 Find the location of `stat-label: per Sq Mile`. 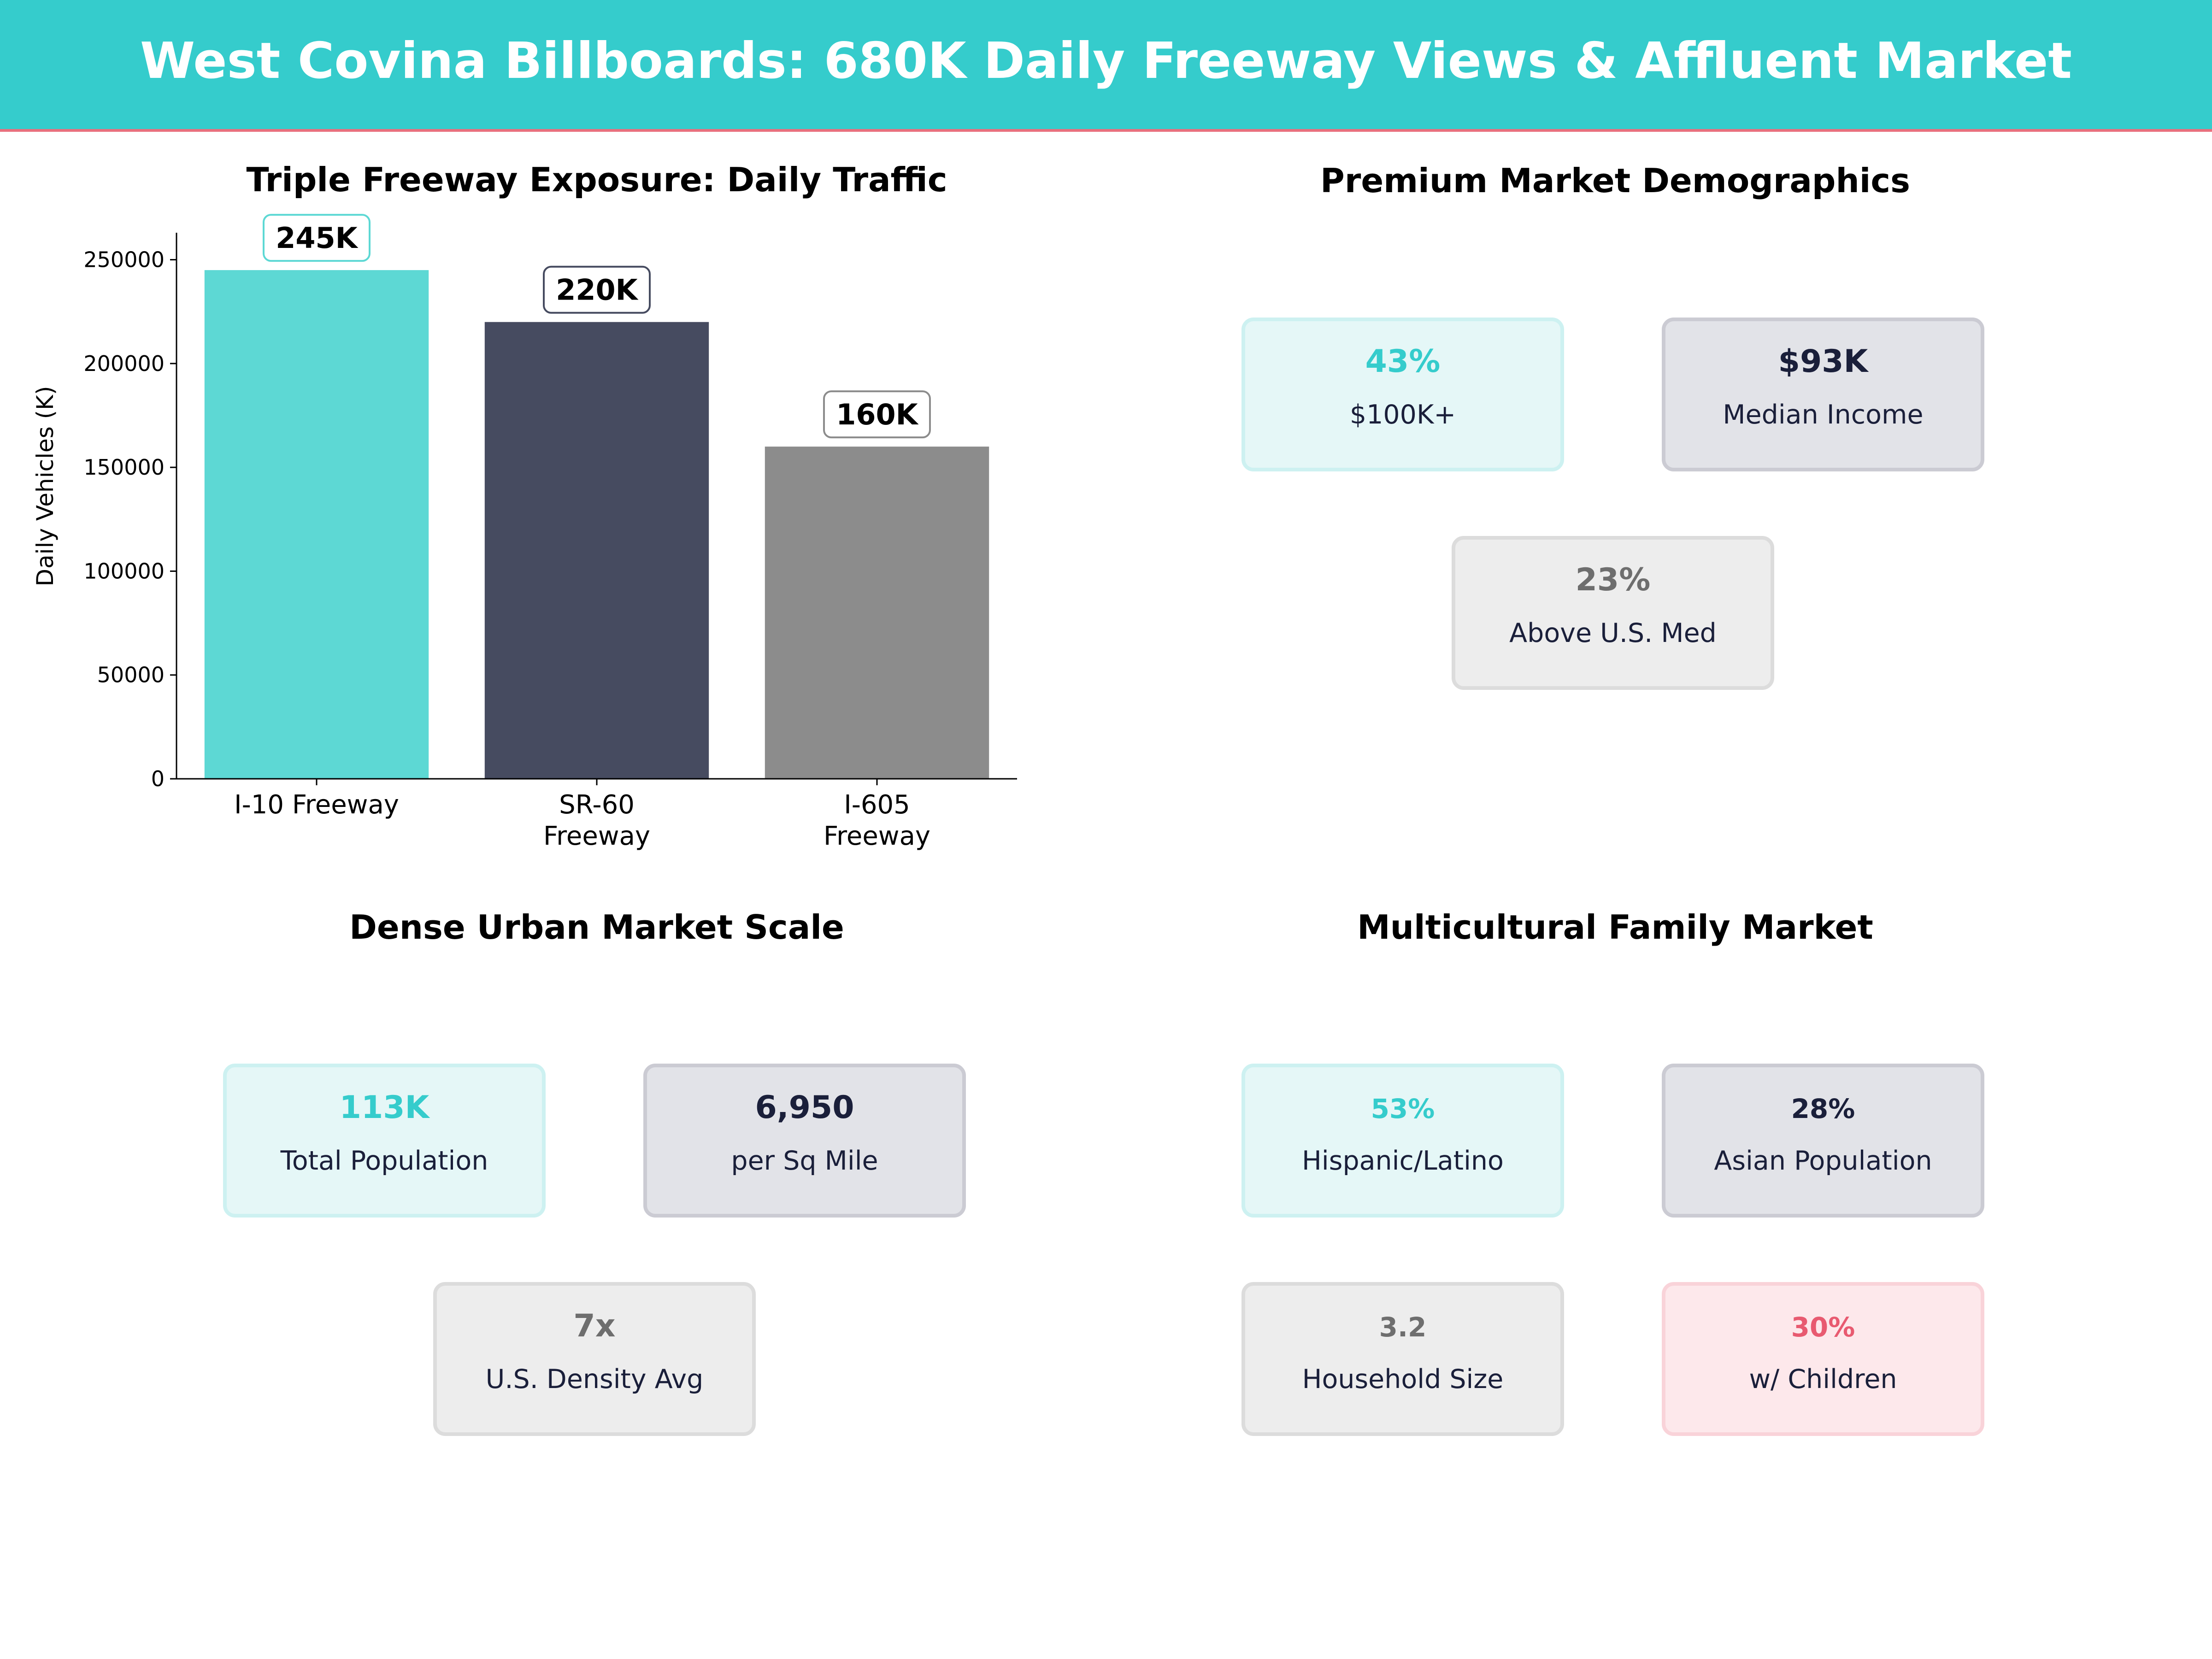

stat-label: per Sq Mile is located at coordinates (804, 1161).